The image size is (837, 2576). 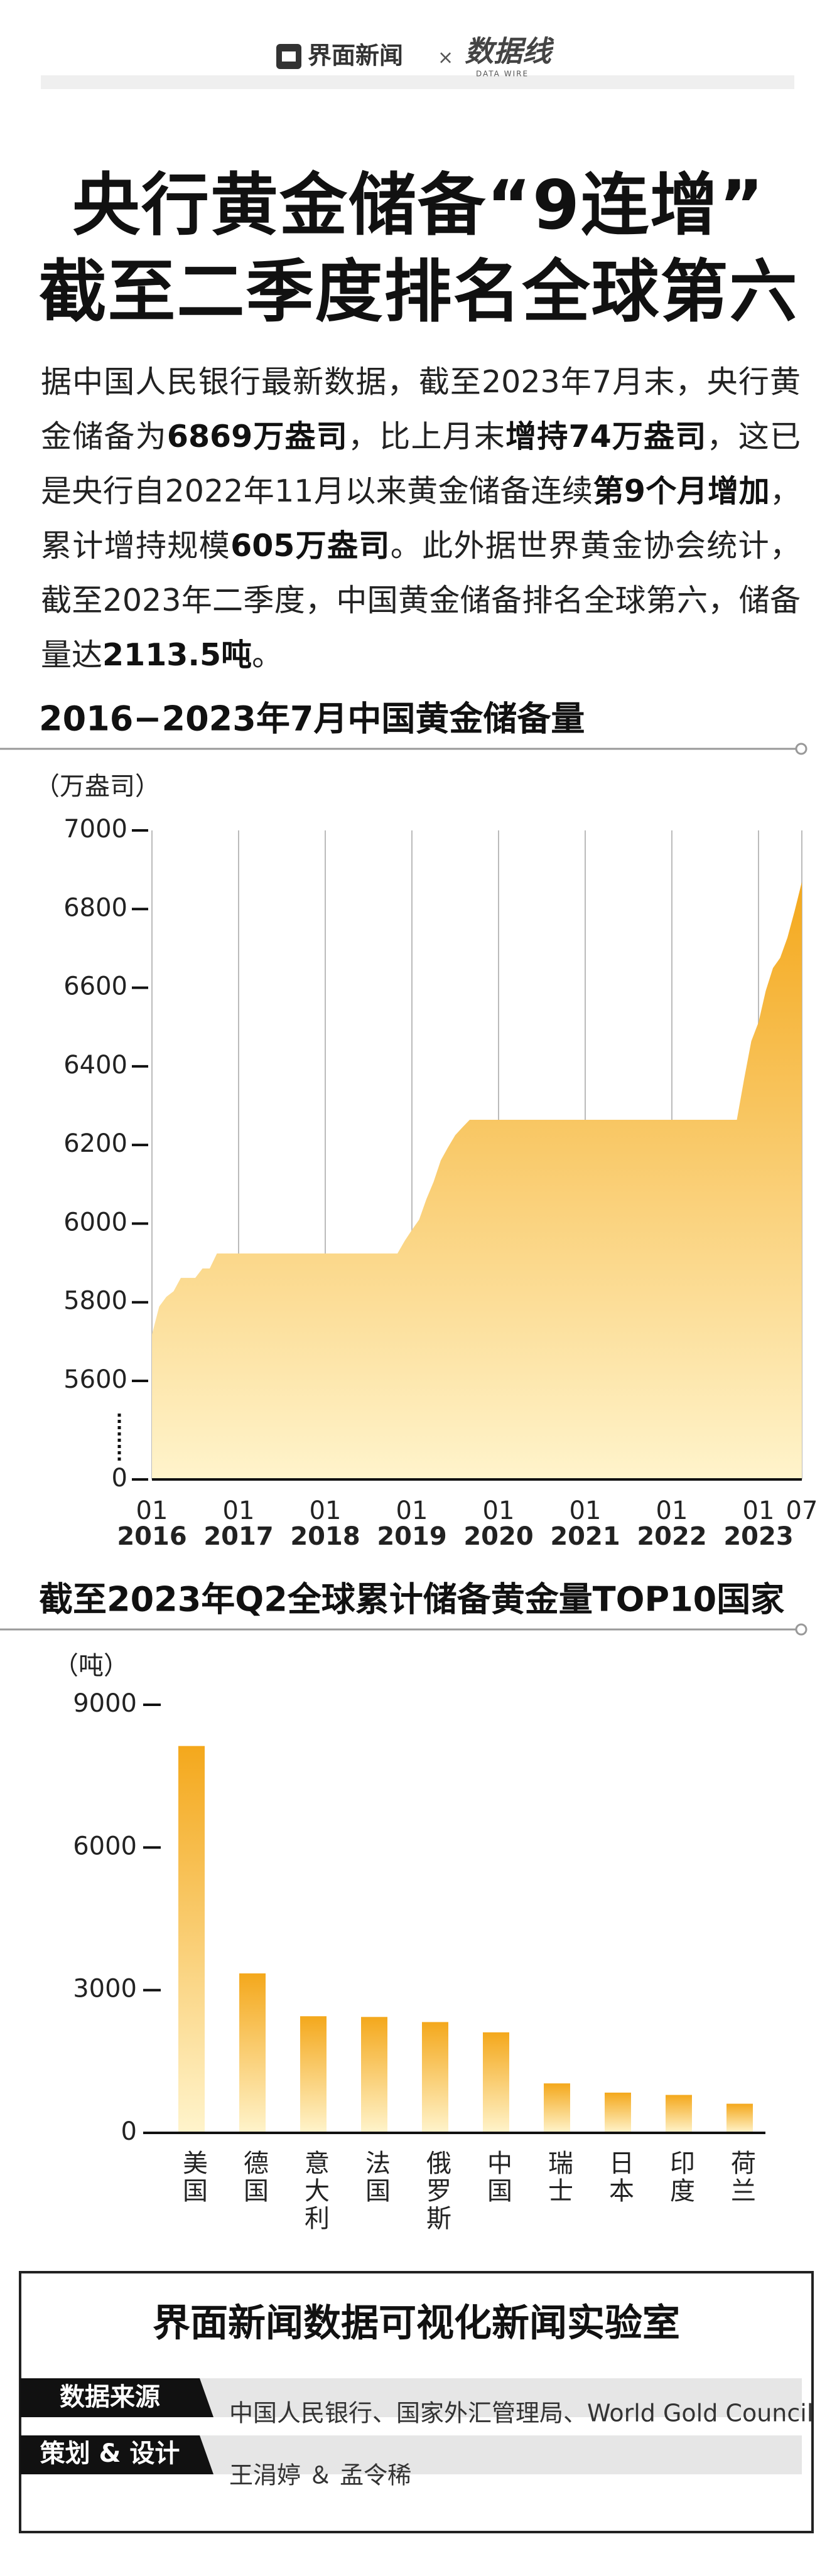 I want to click on y-tick-label: 9000, so click(x=105, y=1703).